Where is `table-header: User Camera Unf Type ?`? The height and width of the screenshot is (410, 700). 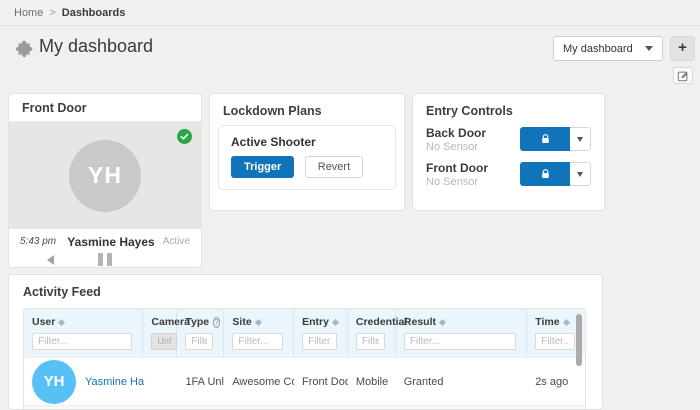
table-header: User Camera Unf Type ? is located at coordinates (304, 333).